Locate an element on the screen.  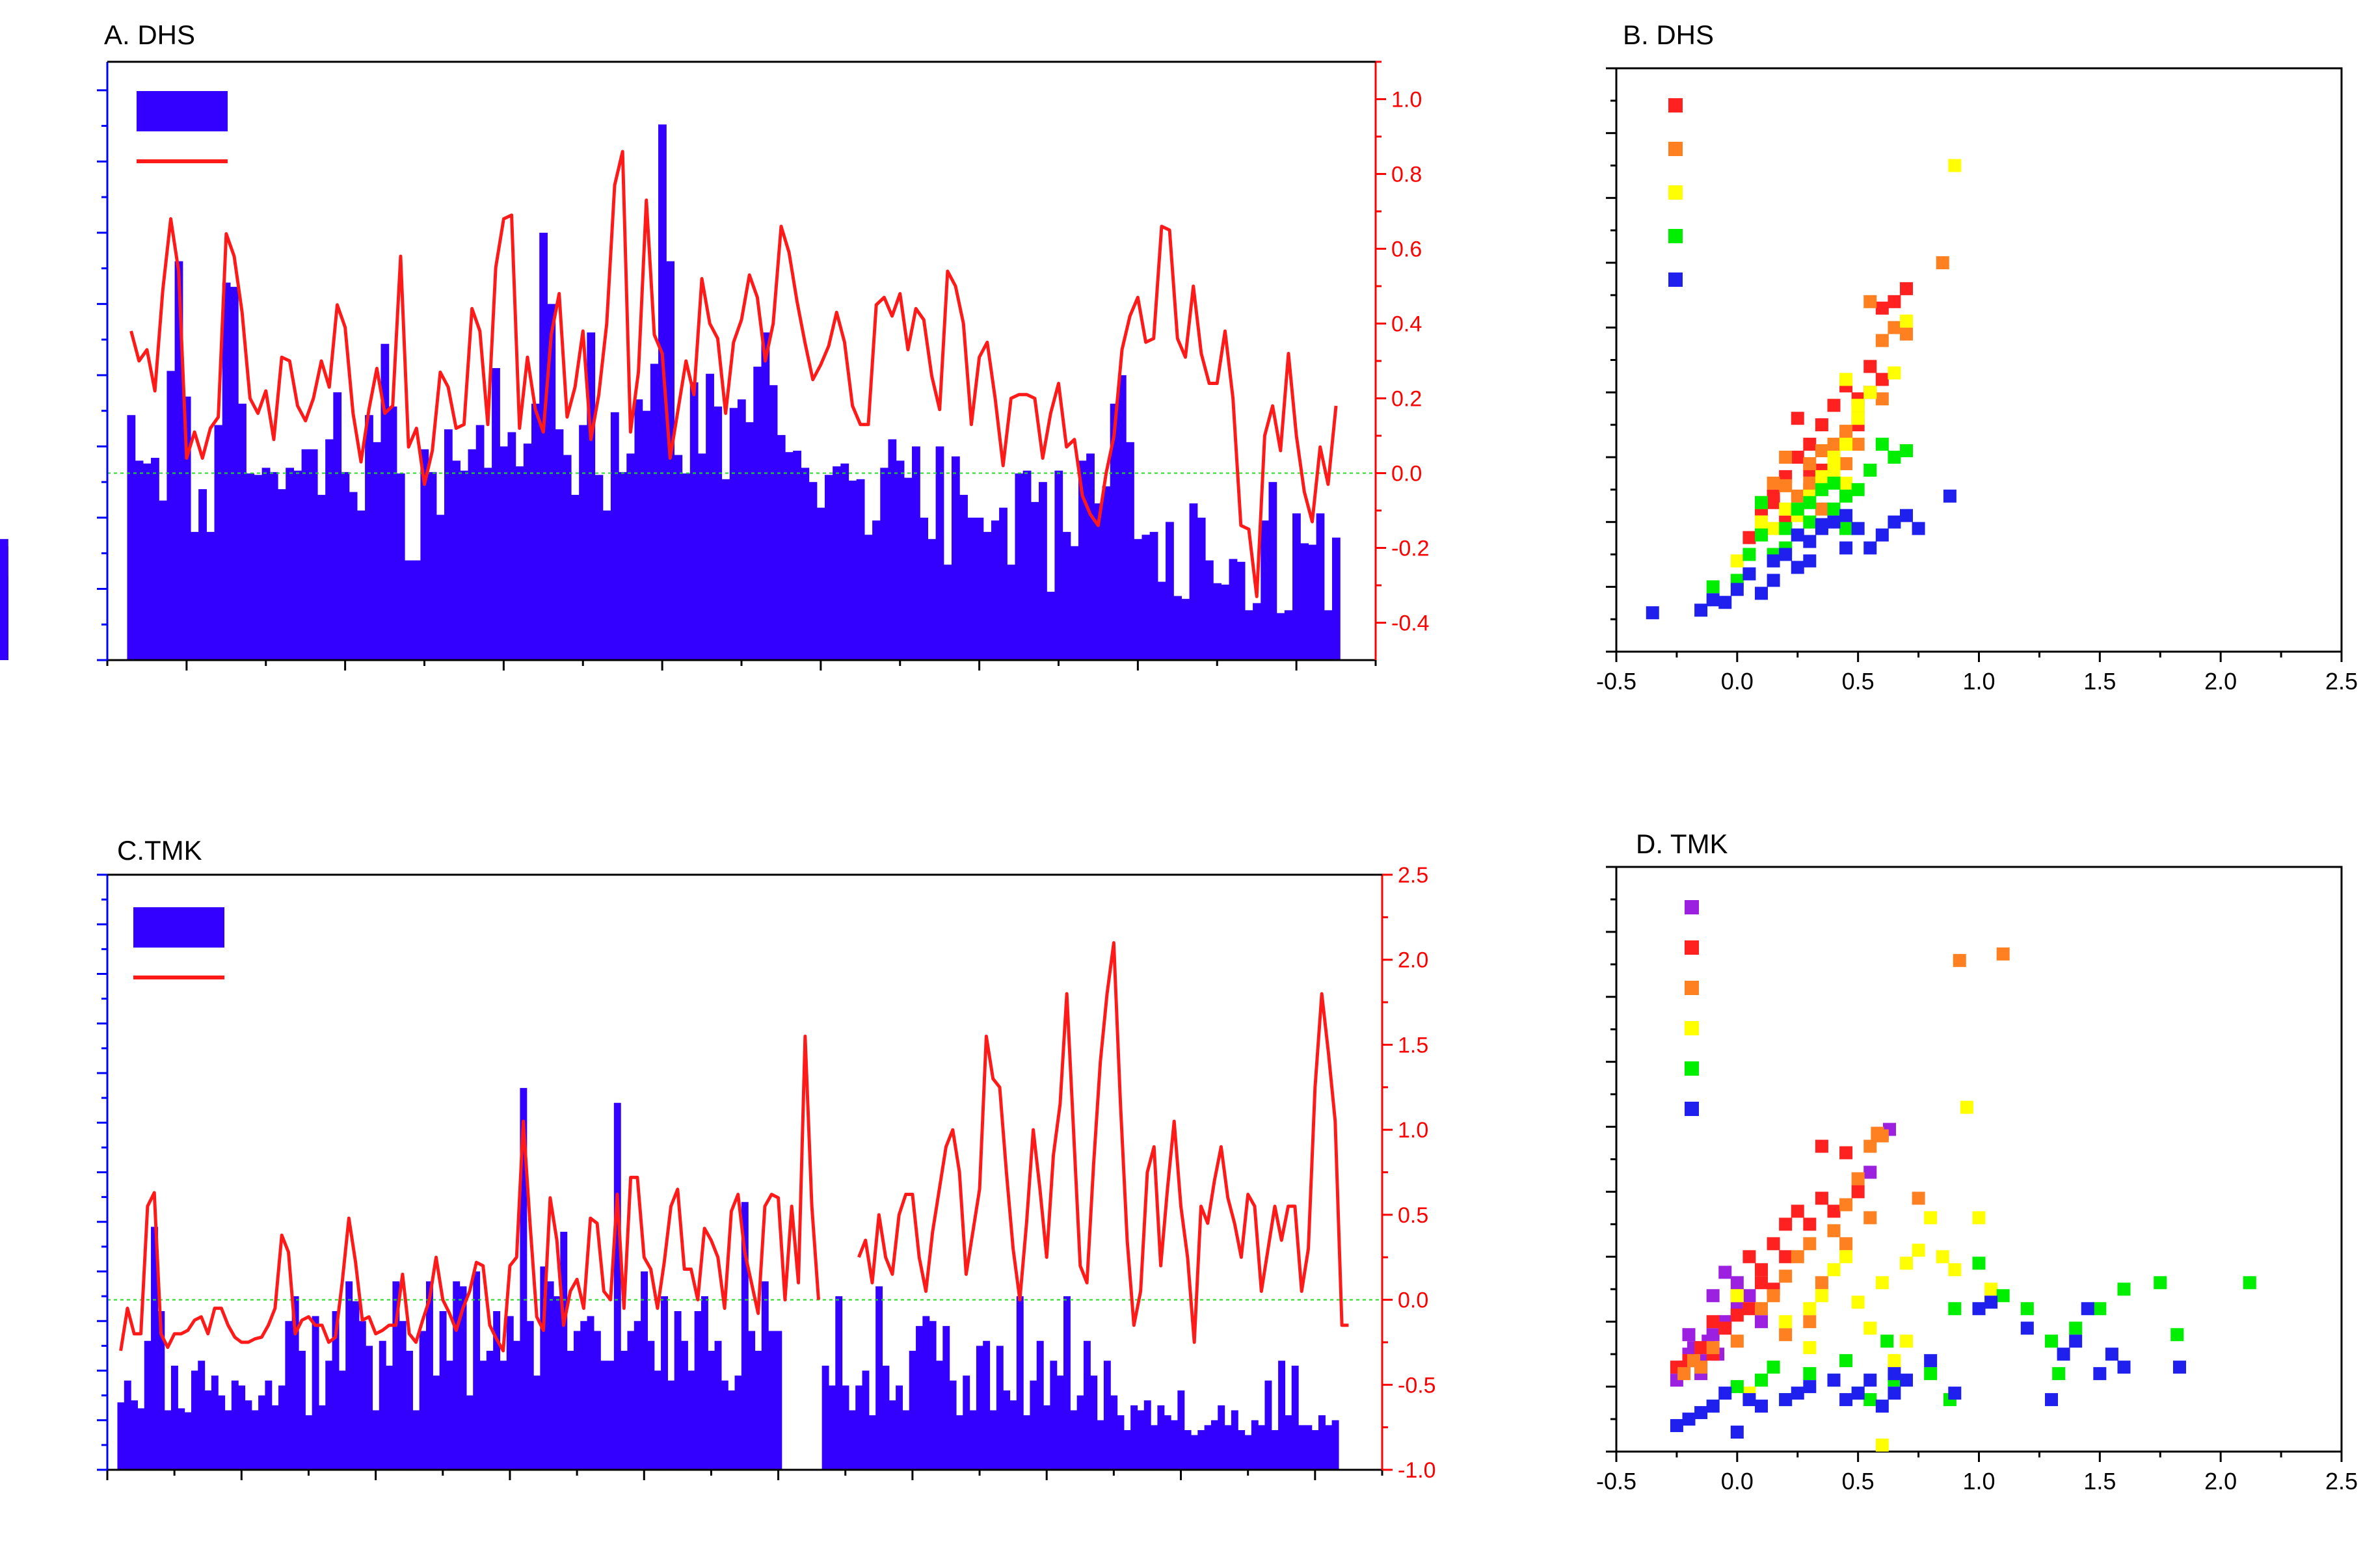
y2-tick-label: 0.4 is located at coordinates (1406, 324).